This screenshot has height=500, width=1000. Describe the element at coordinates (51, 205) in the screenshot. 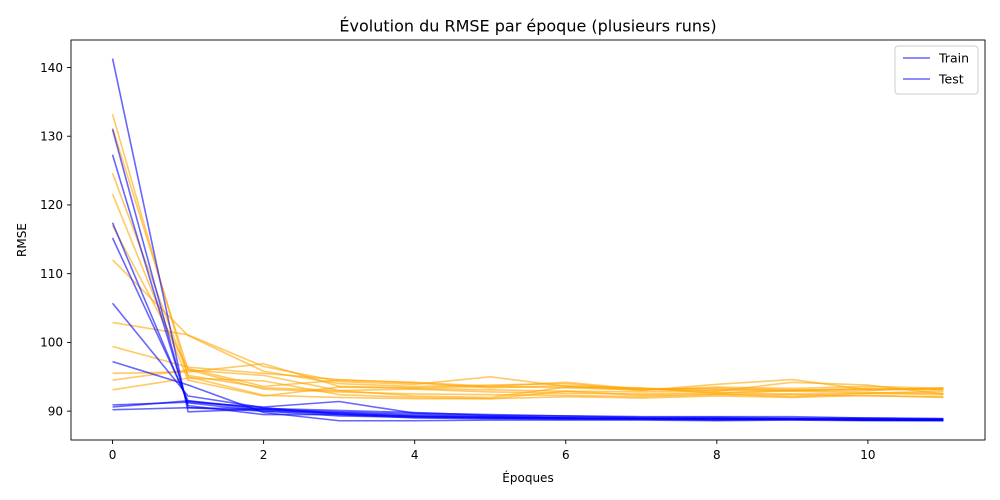

I see `y-tick-label: 120` at that location.